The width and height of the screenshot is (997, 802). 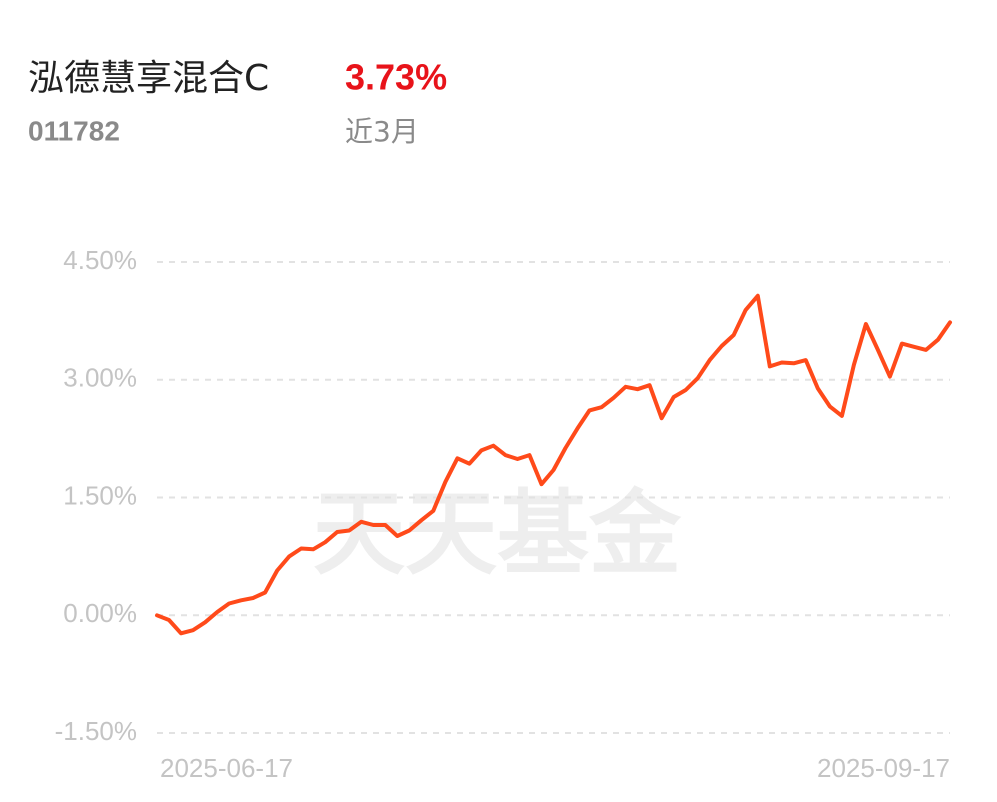 I want to click on return-value: 3.73%, so click(x=396, y=77).